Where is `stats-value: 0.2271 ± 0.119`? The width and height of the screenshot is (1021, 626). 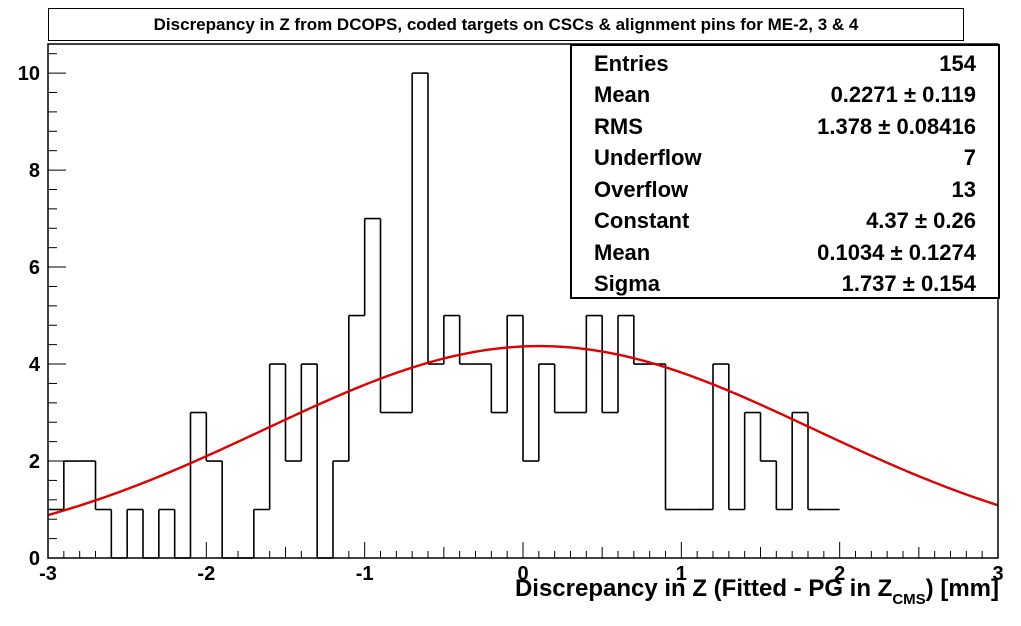 stats-value: 0.2271 ± 0.119 is located at coordinates (903, 95).